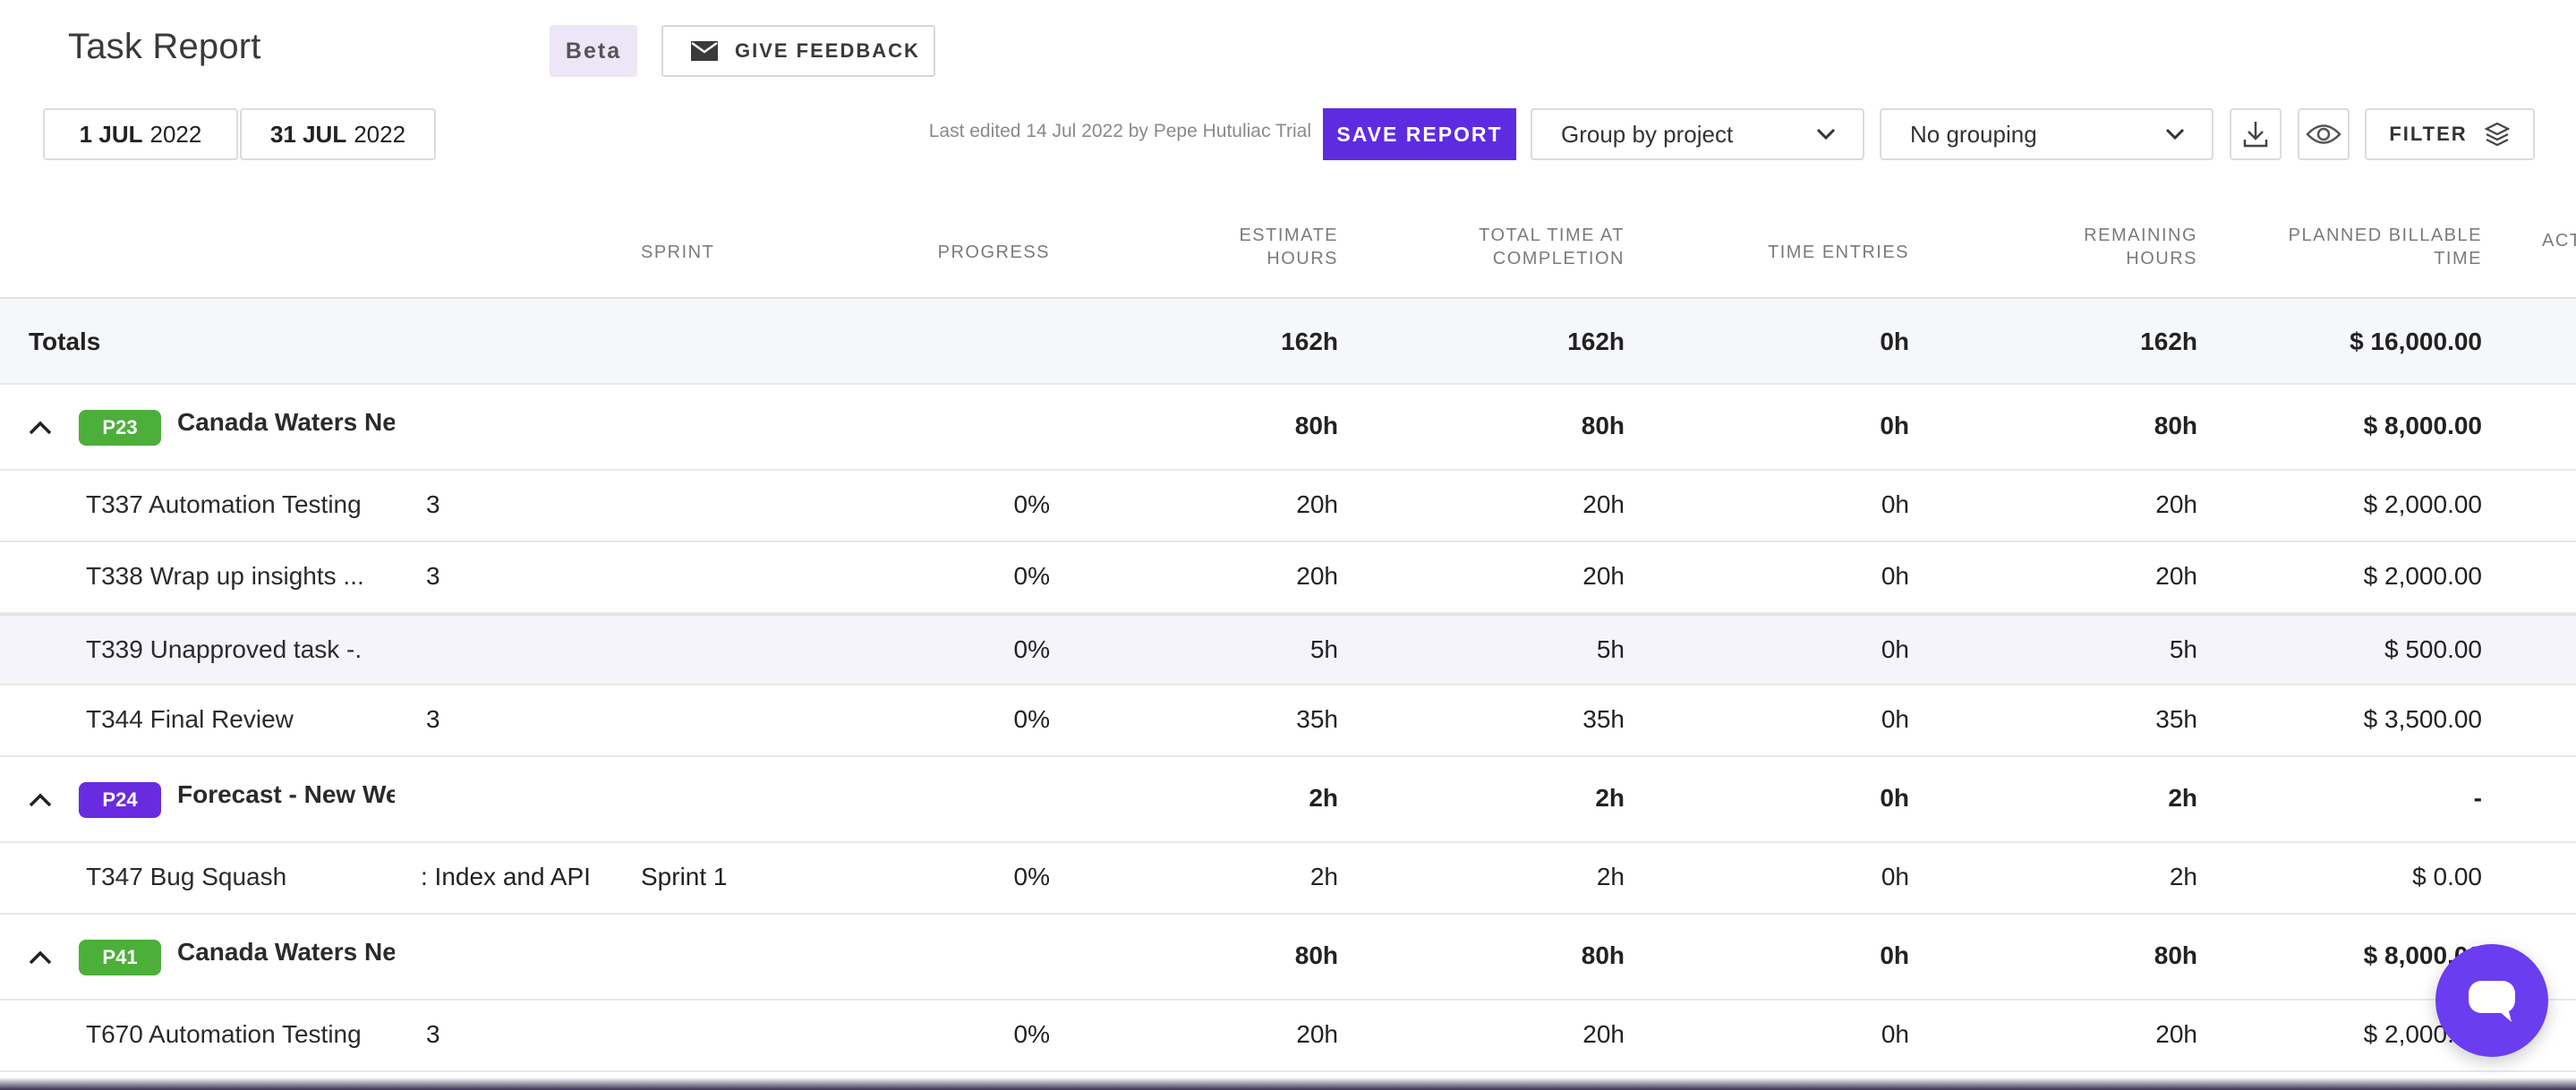 This screenshot has width=2576, height=1090. What do you see at coordinates (1647, 134) in the screenshot?
I see `group-by-value: Group by project` at bounding box center [1647, 134].